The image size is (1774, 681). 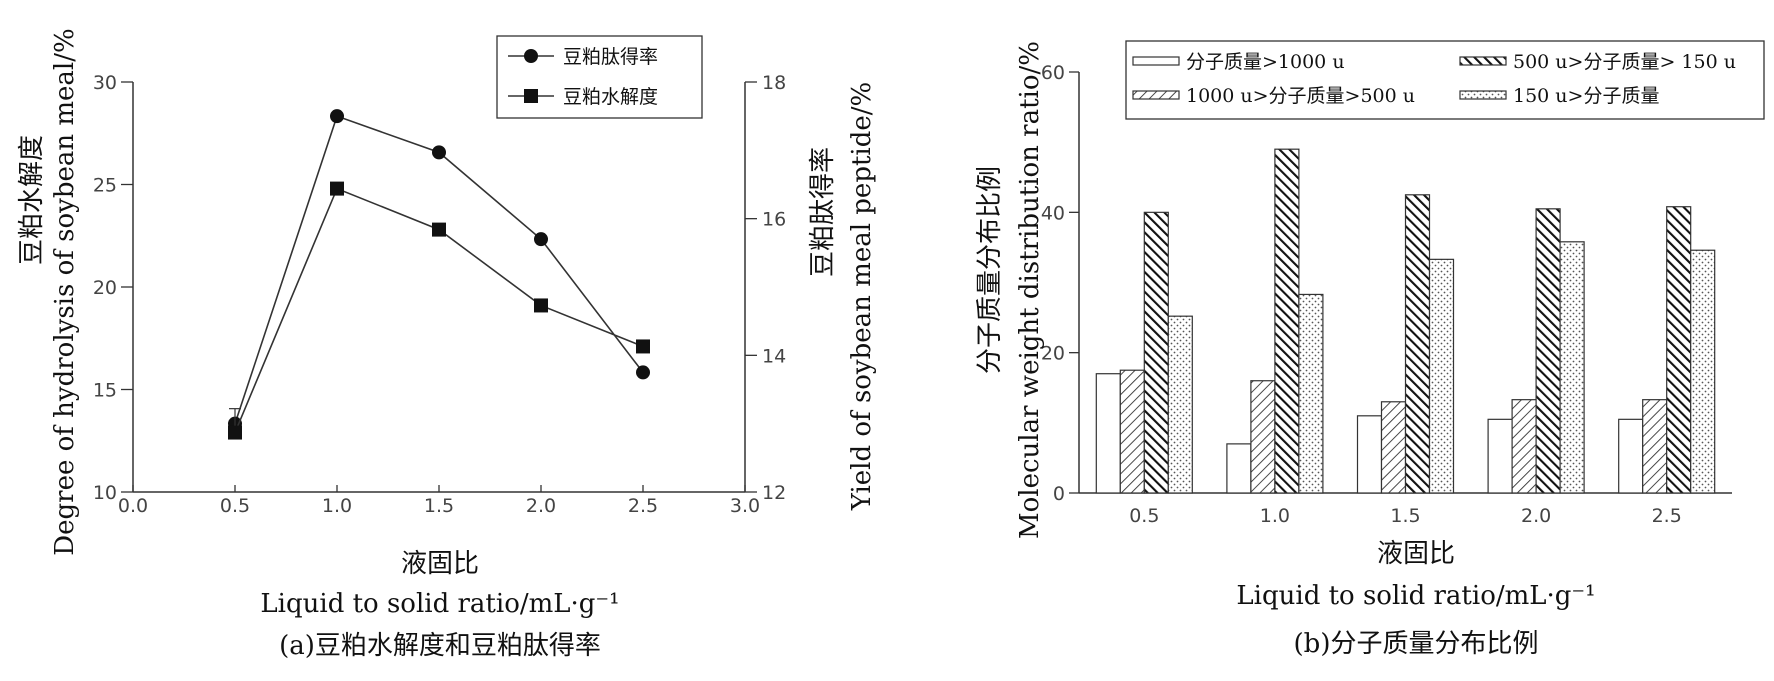 I want to click on peptide-yield-line, so click(x=439, y=269).